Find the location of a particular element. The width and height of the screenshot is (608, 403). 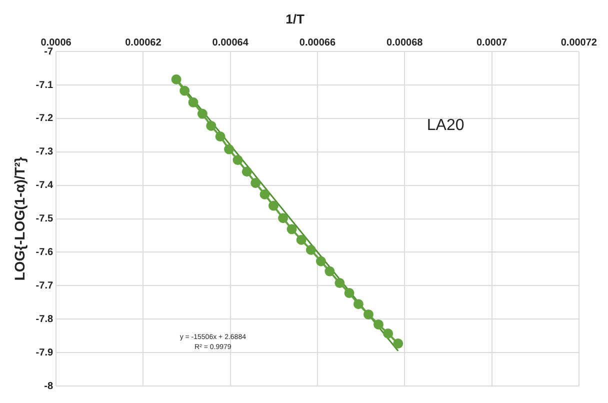

chart-title: 1/T is located at coordinates (295, 18).